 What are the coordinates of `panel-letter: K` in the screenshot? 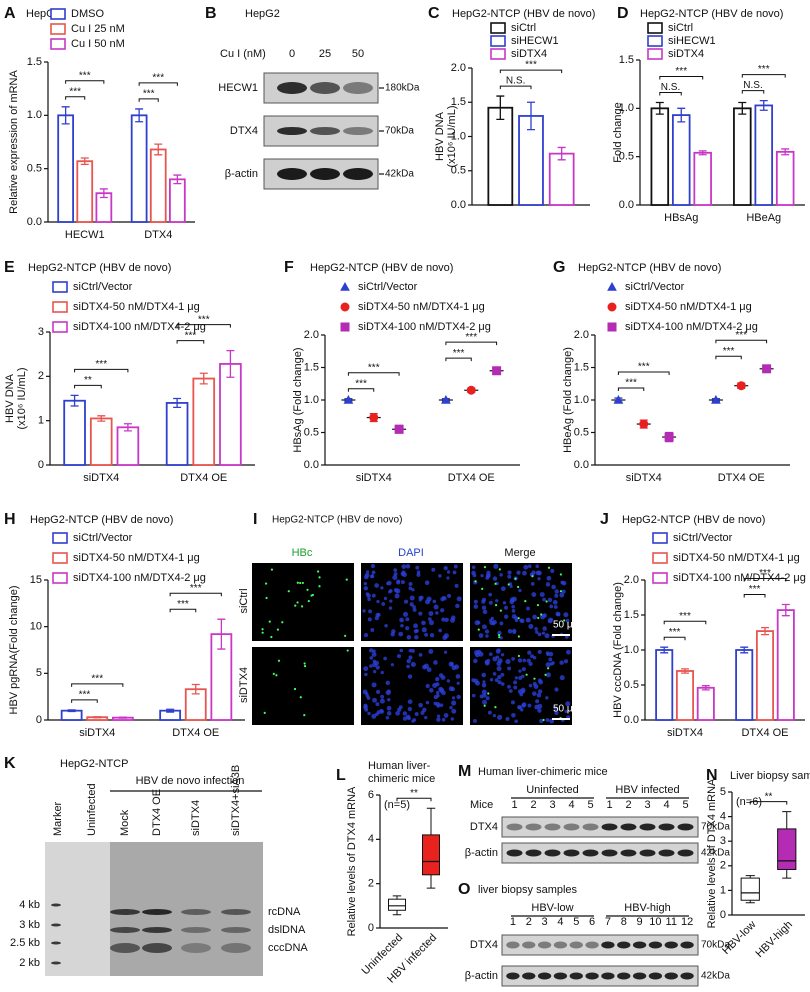 It's located at (10, 763).